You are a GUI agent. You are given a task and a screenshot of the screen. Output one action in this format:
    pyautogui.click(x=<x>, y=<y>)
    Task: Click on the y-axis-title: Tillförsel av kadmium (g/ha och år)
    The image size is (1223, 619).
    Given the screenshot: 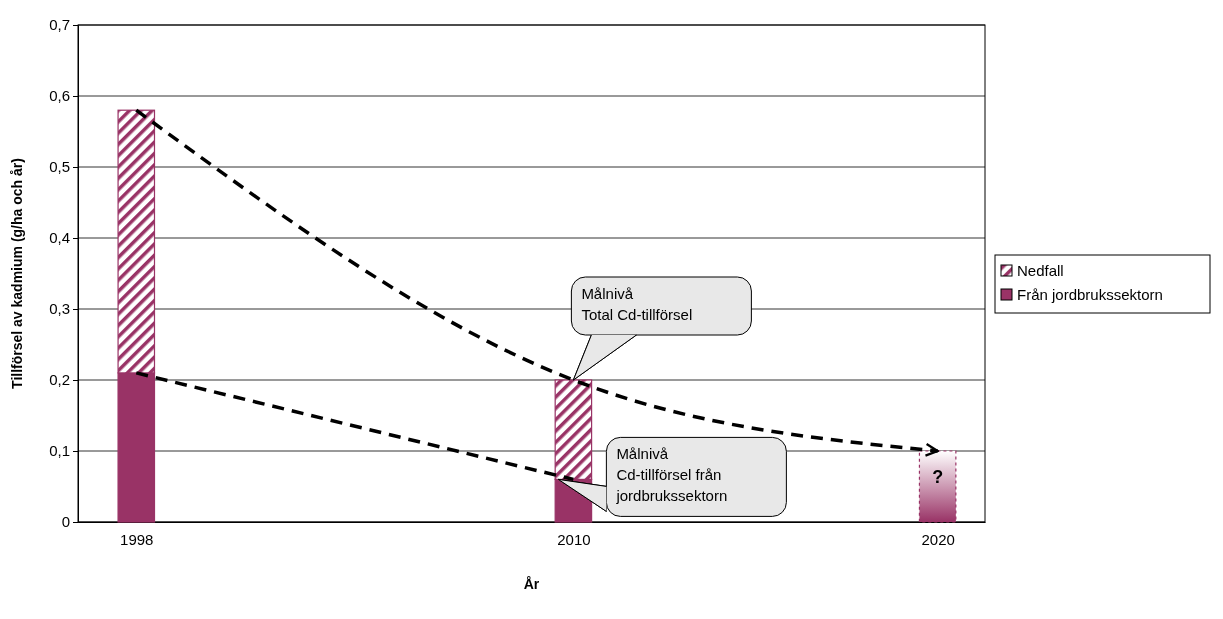 What is the action you would take?
    pyautogui.click(x=17, y=273)
    